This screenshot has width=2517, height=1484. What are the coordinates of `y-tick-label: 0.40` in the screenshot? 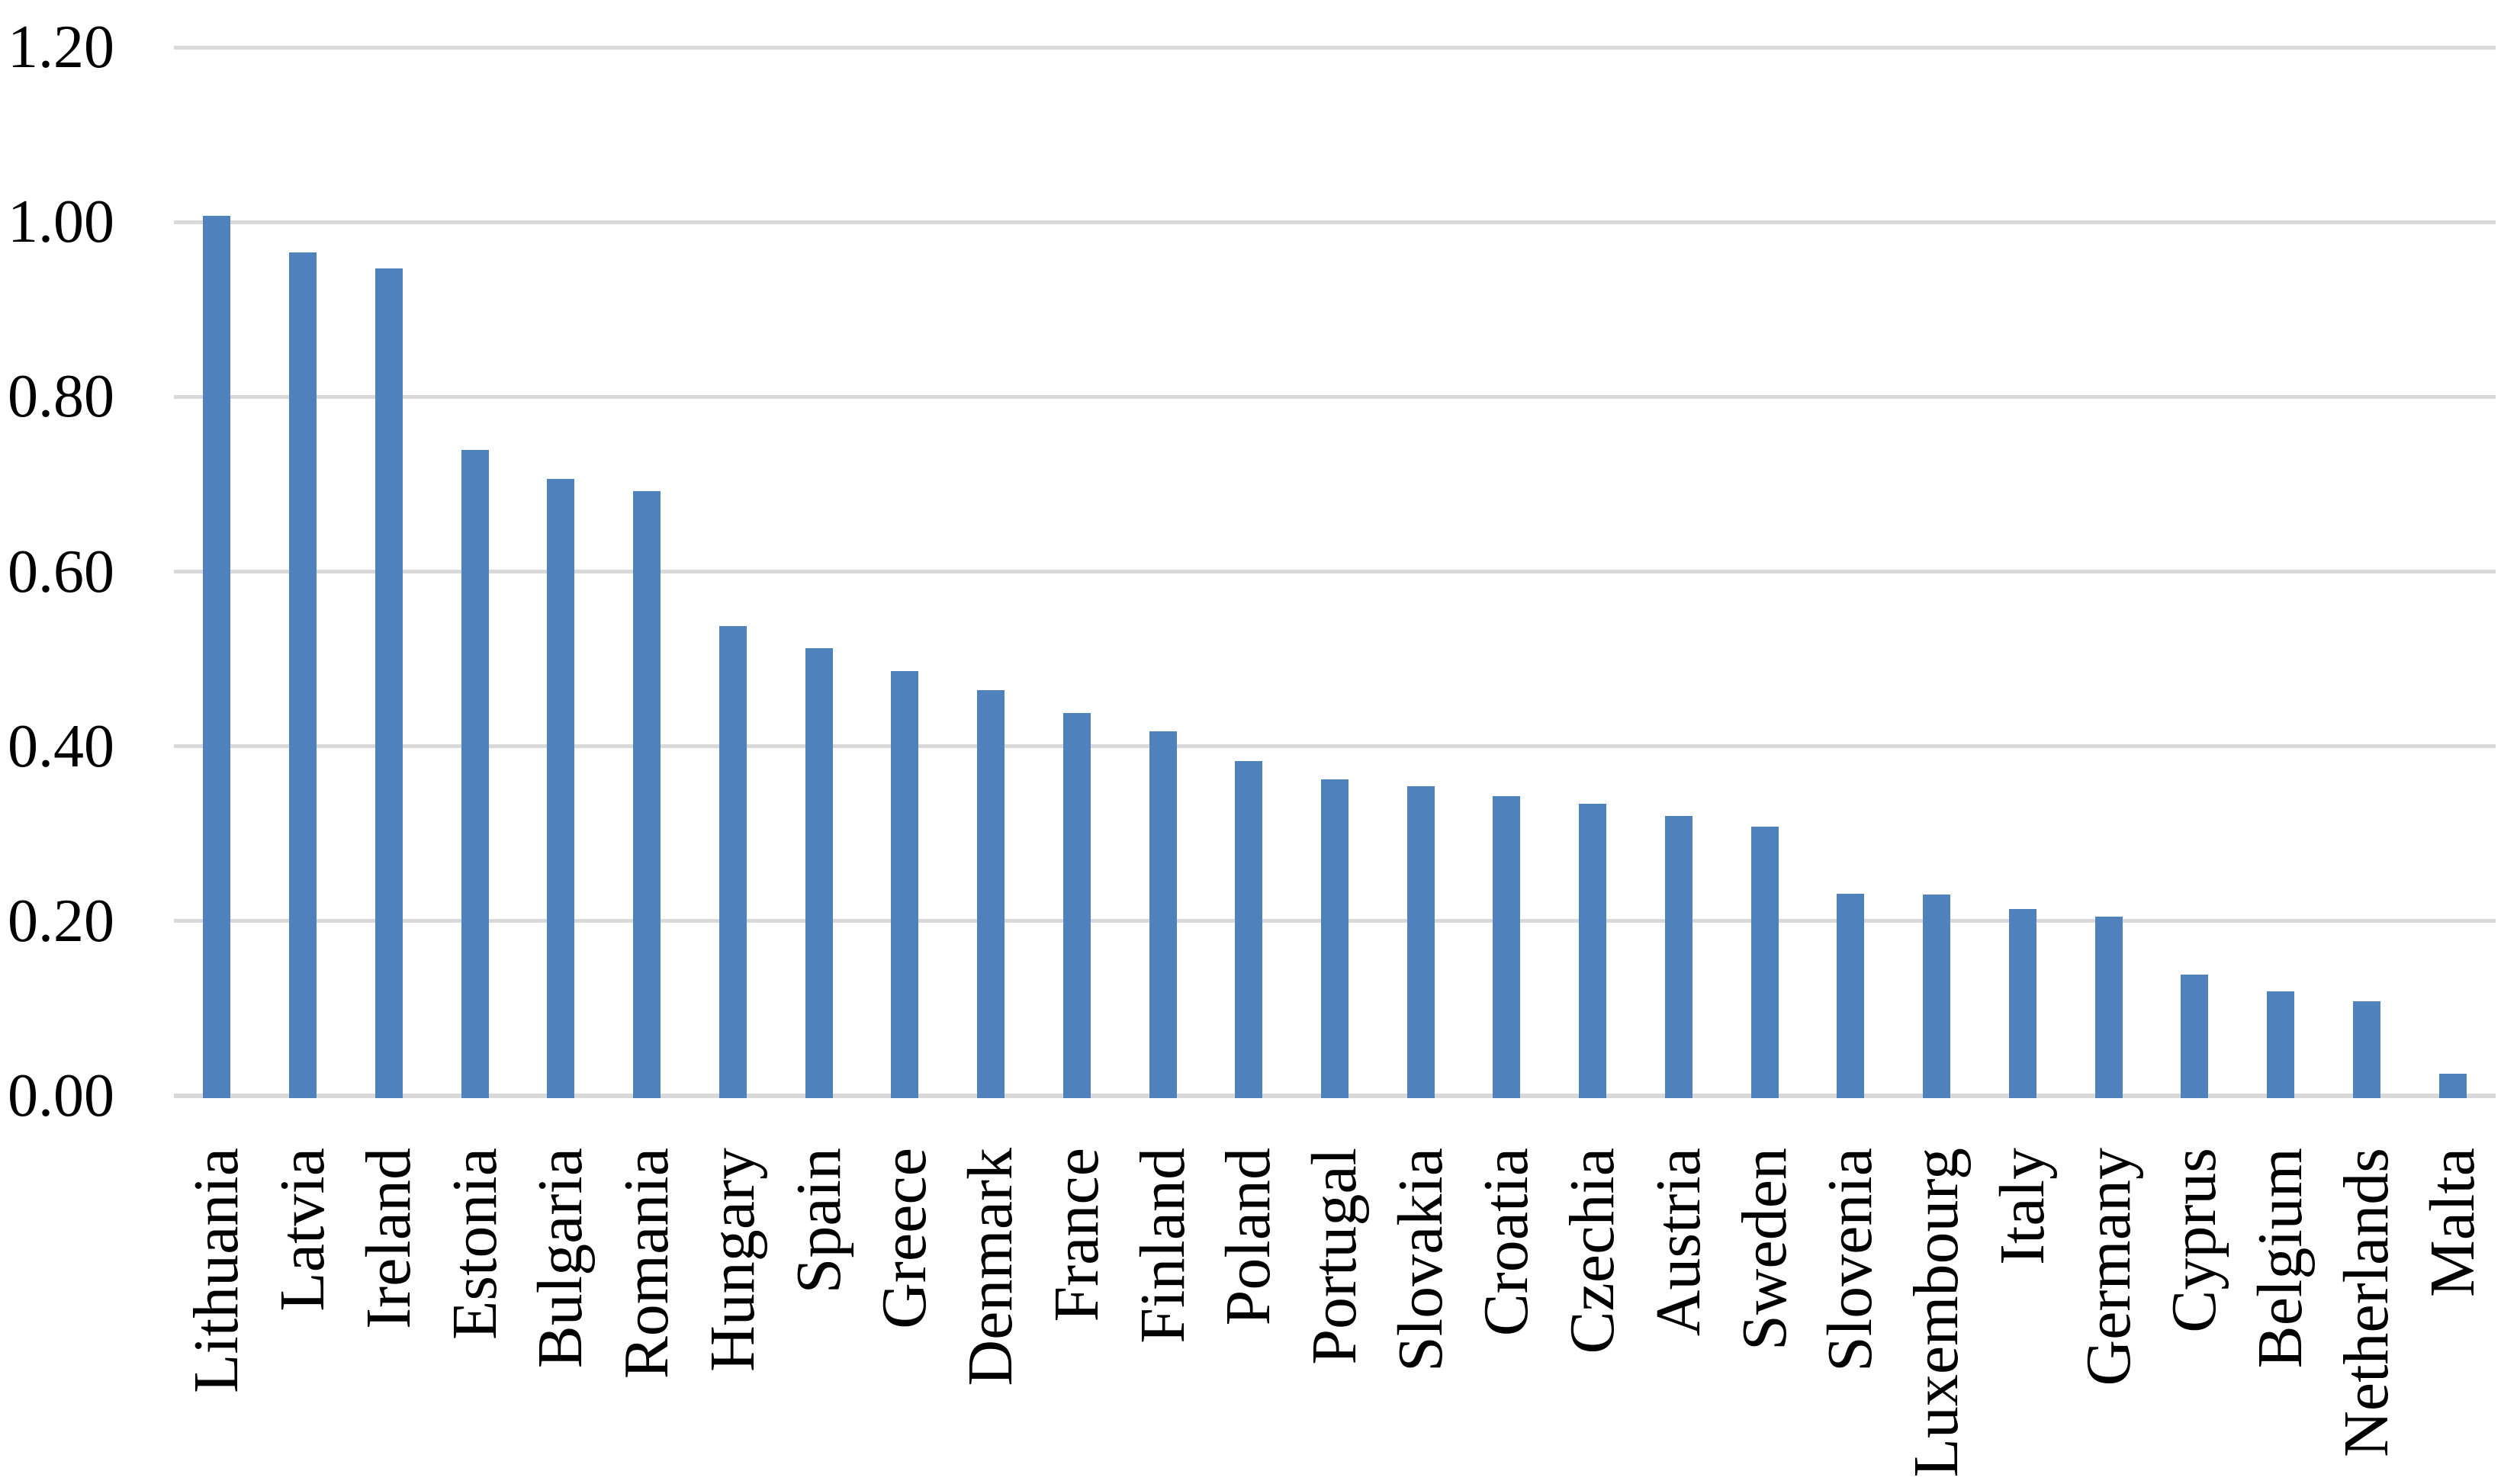 It's located at (61, 747).